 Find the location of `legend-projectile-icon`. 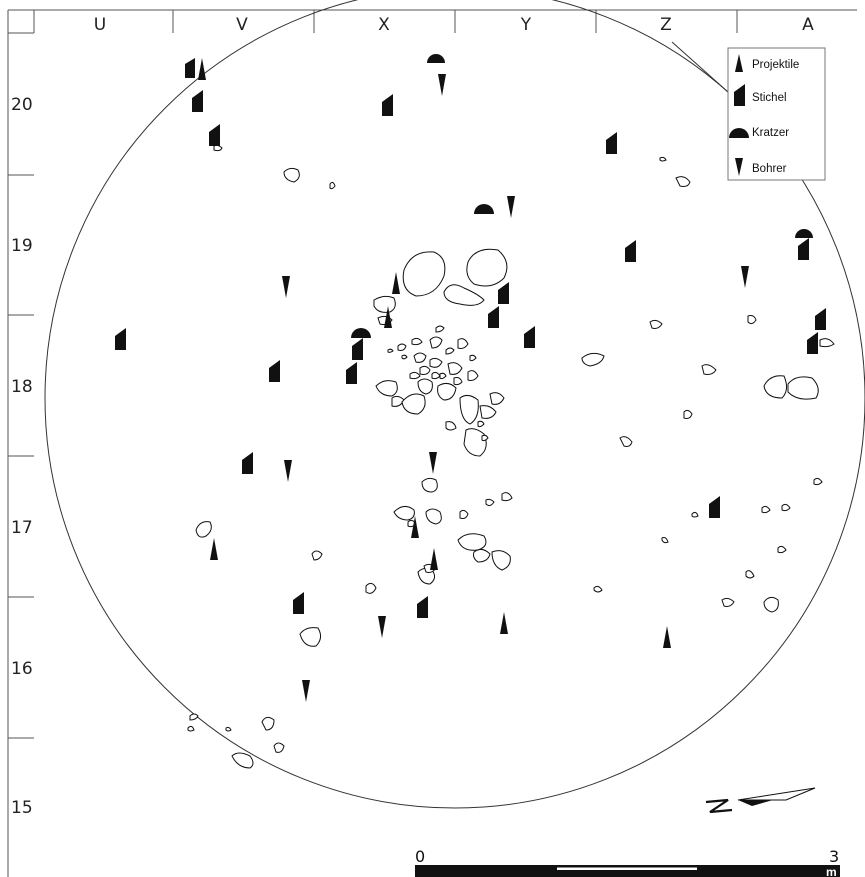

legend-projectile-icon is located at coordinates (739, 63).